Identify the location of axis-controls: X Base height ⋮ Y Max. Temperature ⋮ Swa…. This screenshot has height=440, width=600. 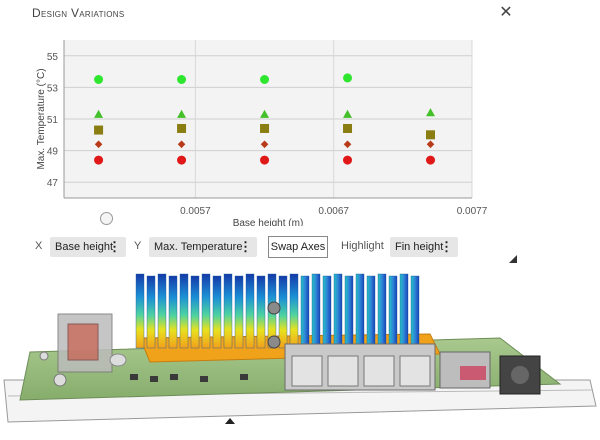
(300, 247).